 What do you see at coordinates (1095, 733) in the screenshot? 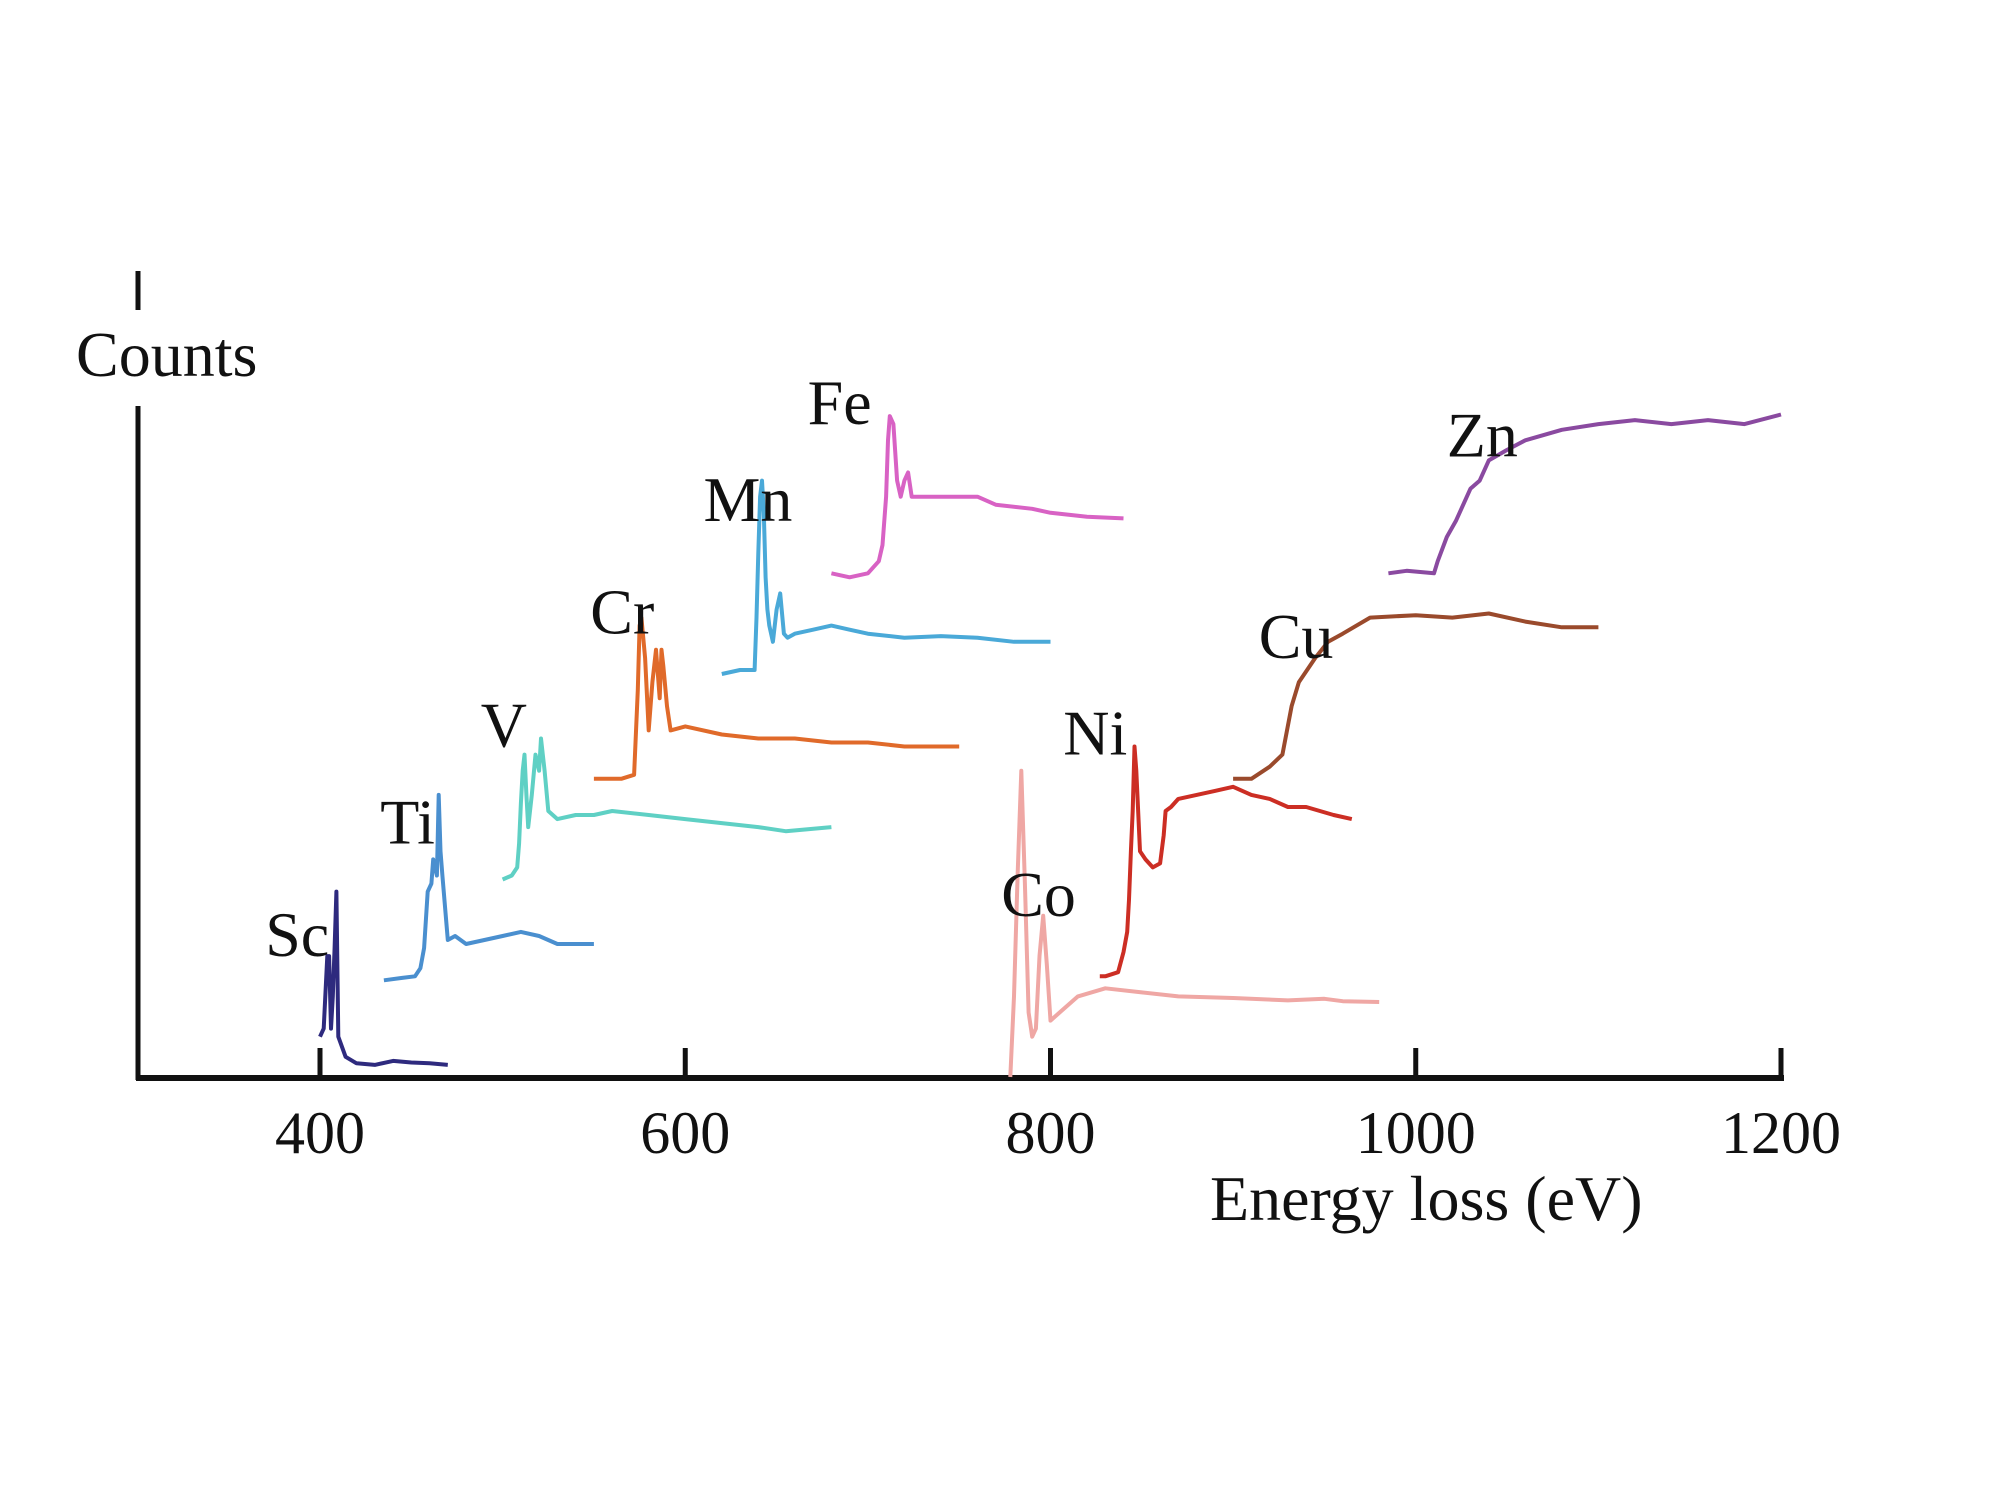
I see `series-label-ni: Ni` at bounding box center [1095, 733].